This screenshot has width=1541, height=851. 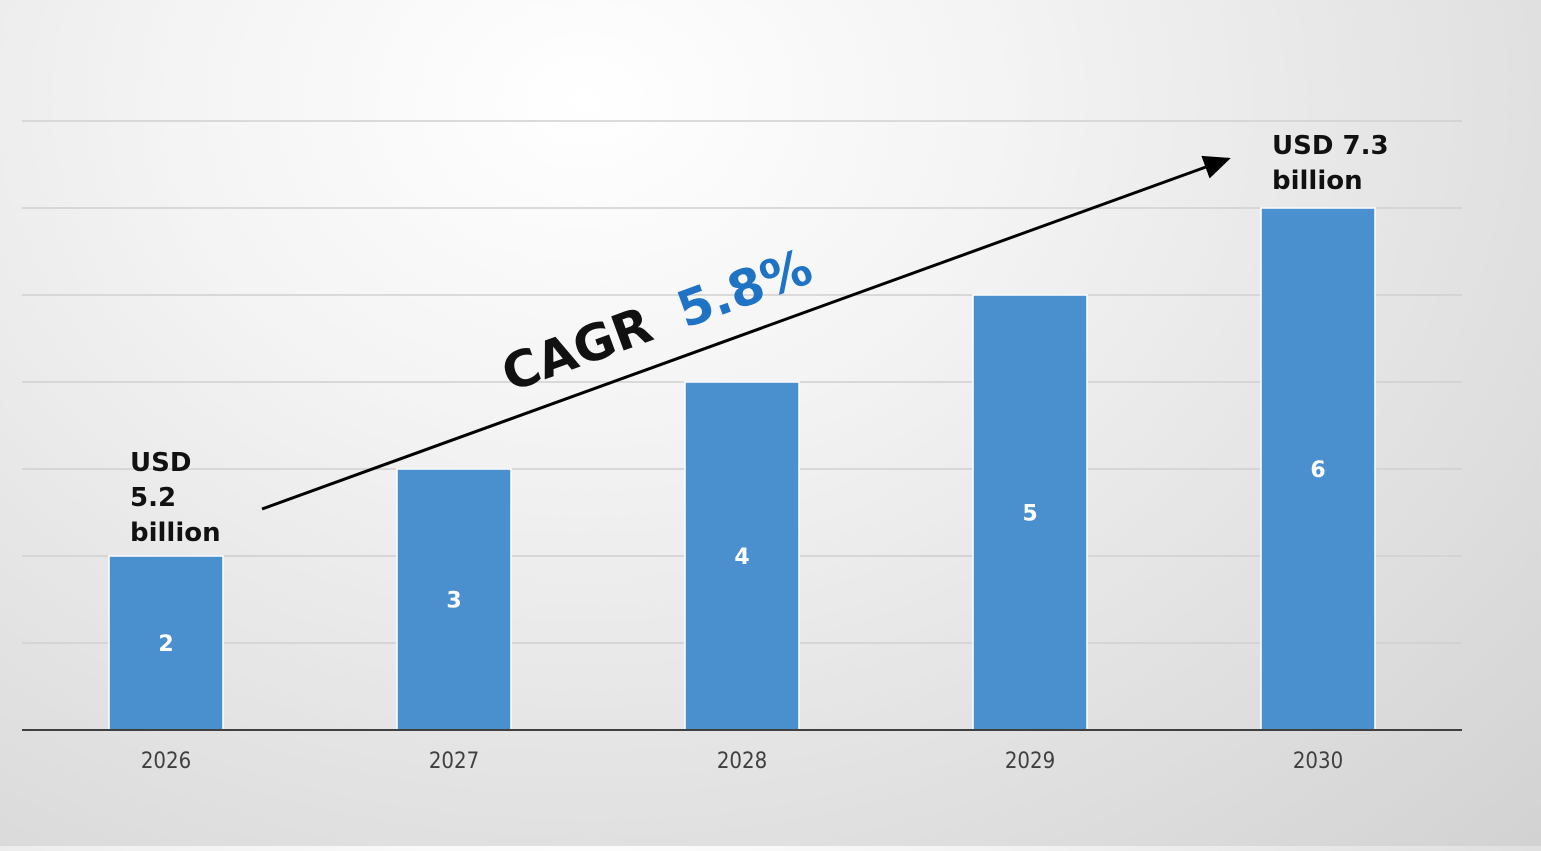 I want to click on bar-data-label-2028: 4, so click(x=741, y=557).